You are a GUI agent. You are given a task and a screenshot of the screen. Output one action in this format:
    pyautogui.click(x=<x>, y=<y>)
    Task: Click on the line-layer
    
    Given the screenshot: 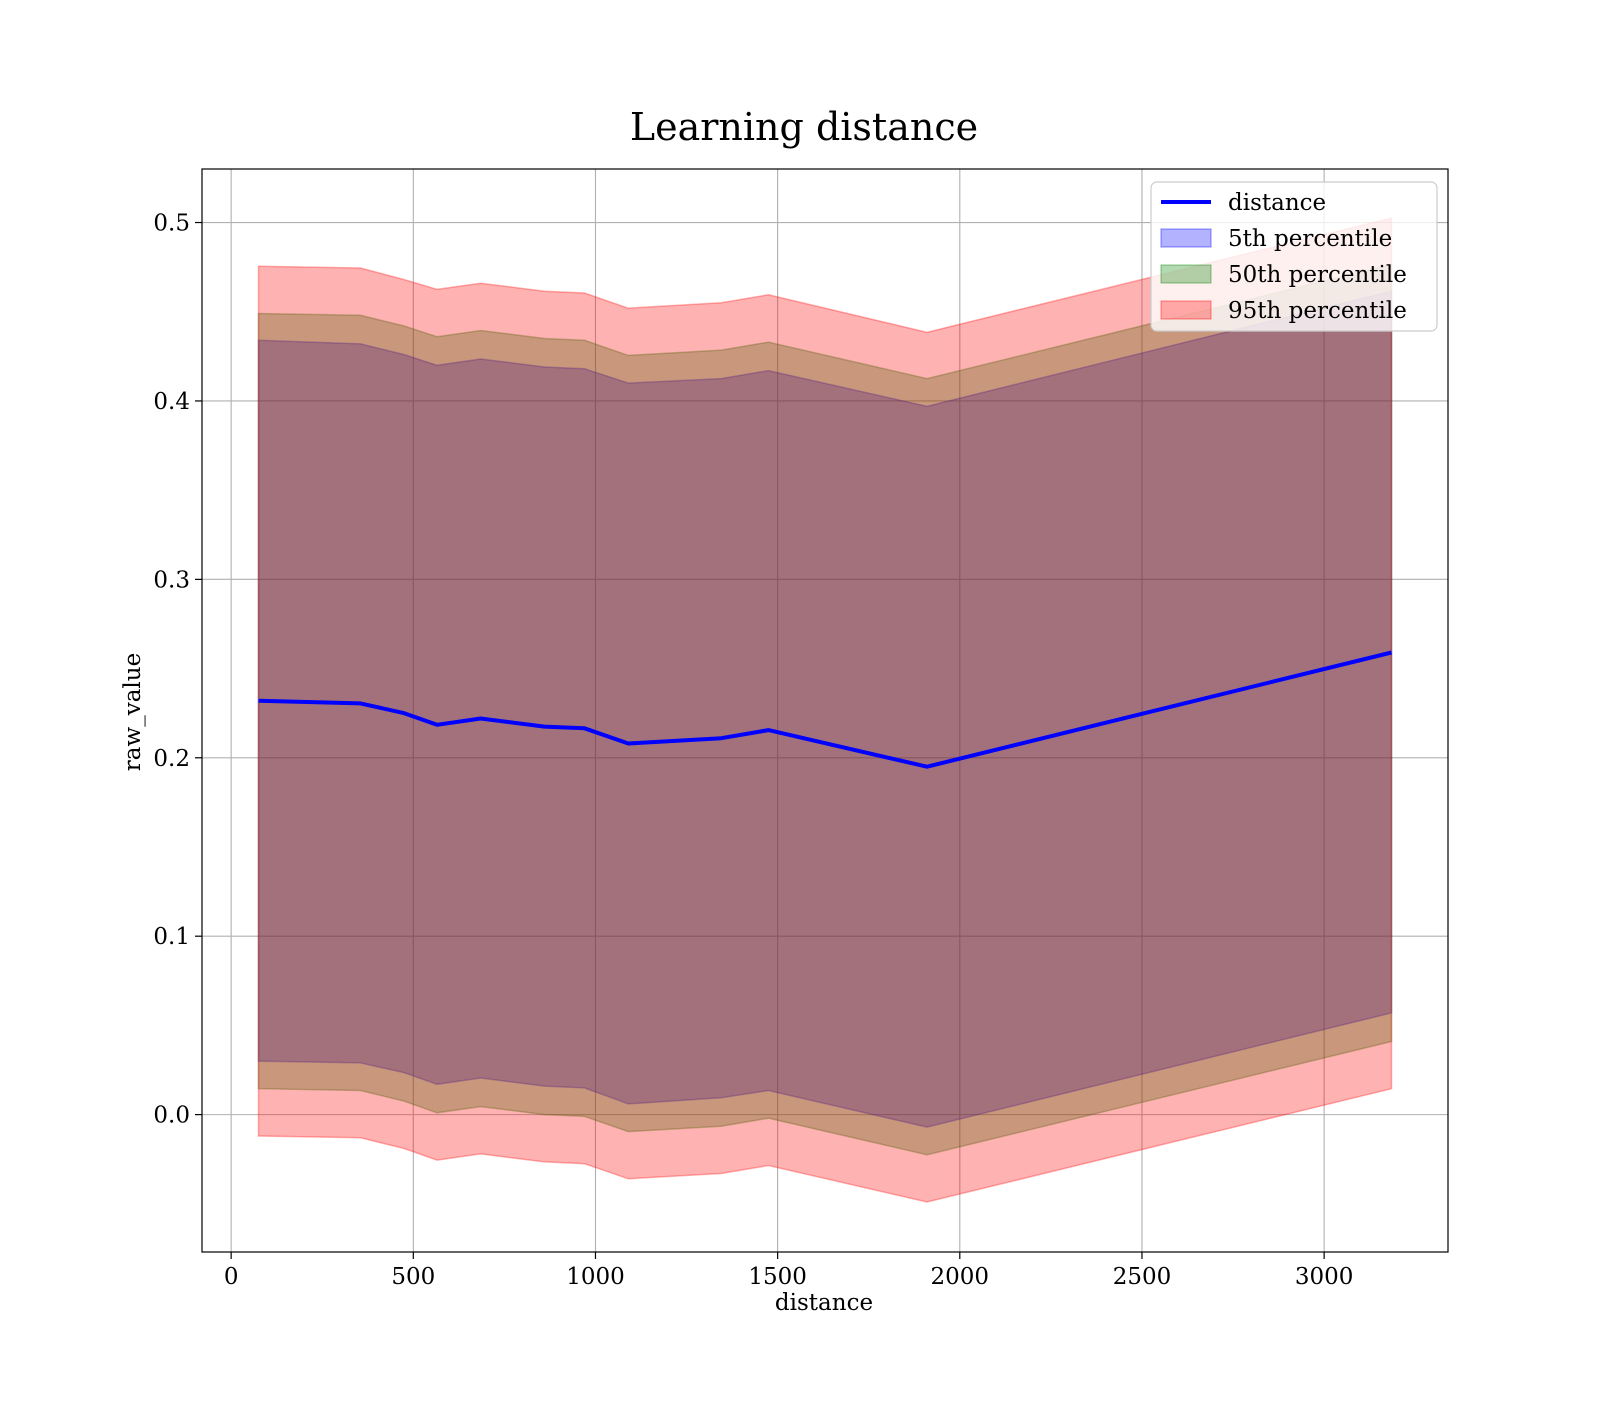 What is the action you would take?
    pyautogui.click(x=825, y=709)
    